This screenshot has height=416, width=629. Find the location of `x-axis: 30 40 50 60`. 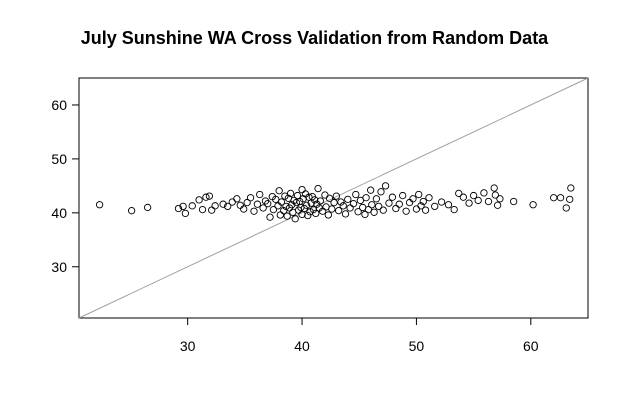

x-axis: 30 40 50 60 is located at coordinates (359, 336).